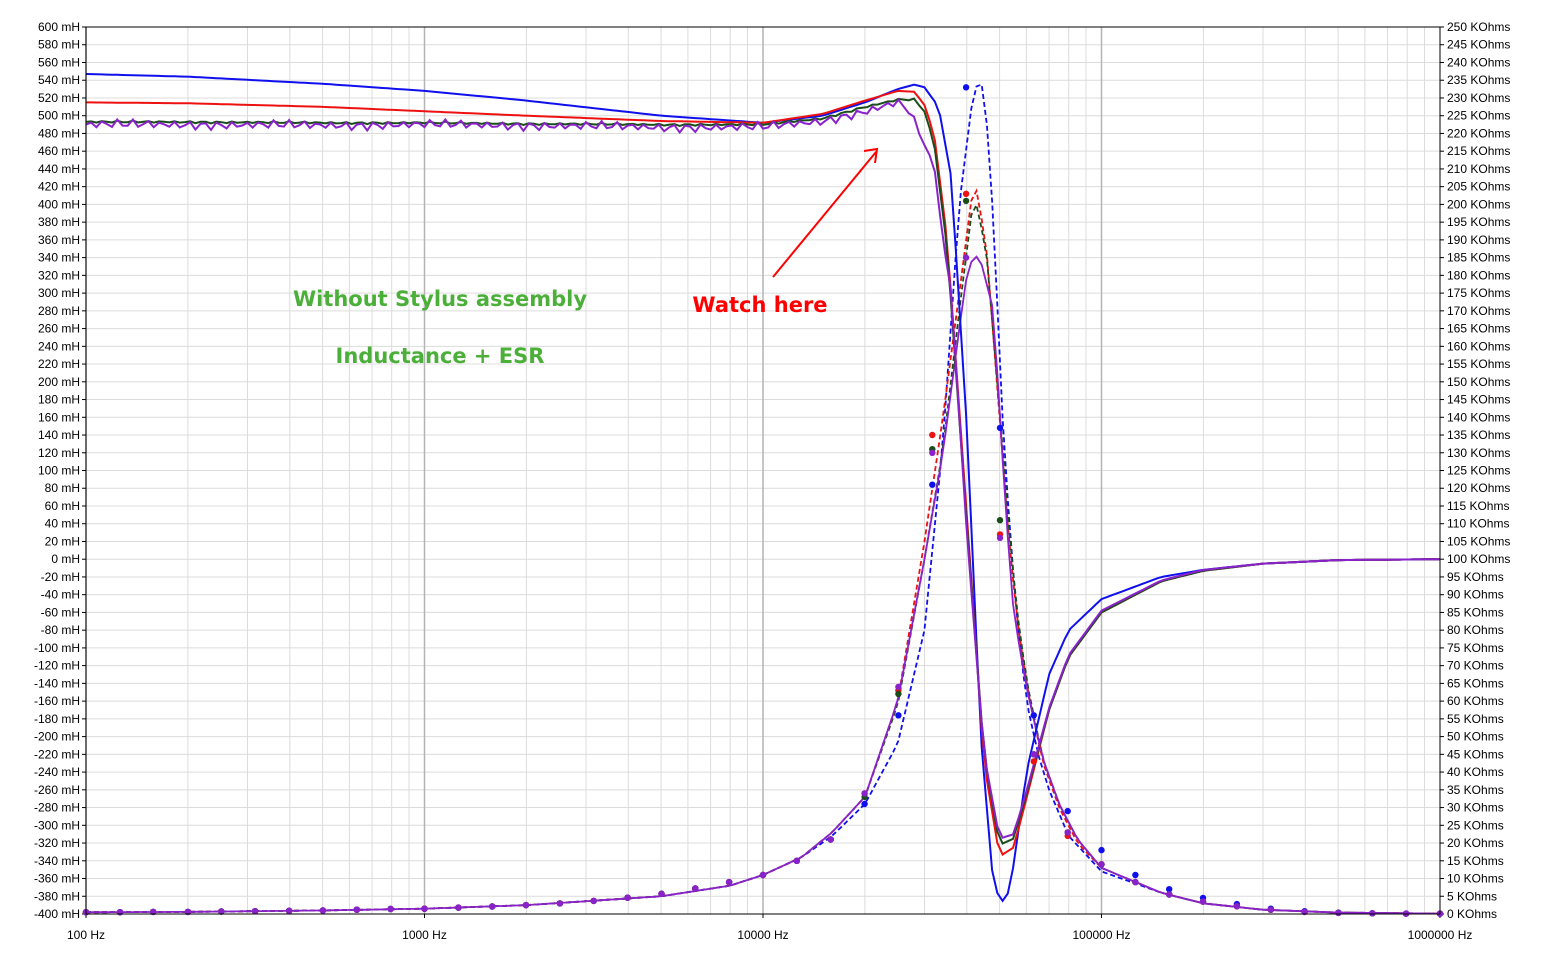 This screenshot has width=1557, height=958. I want to click on left-tick-label: 580 mH, so click(59, 45).